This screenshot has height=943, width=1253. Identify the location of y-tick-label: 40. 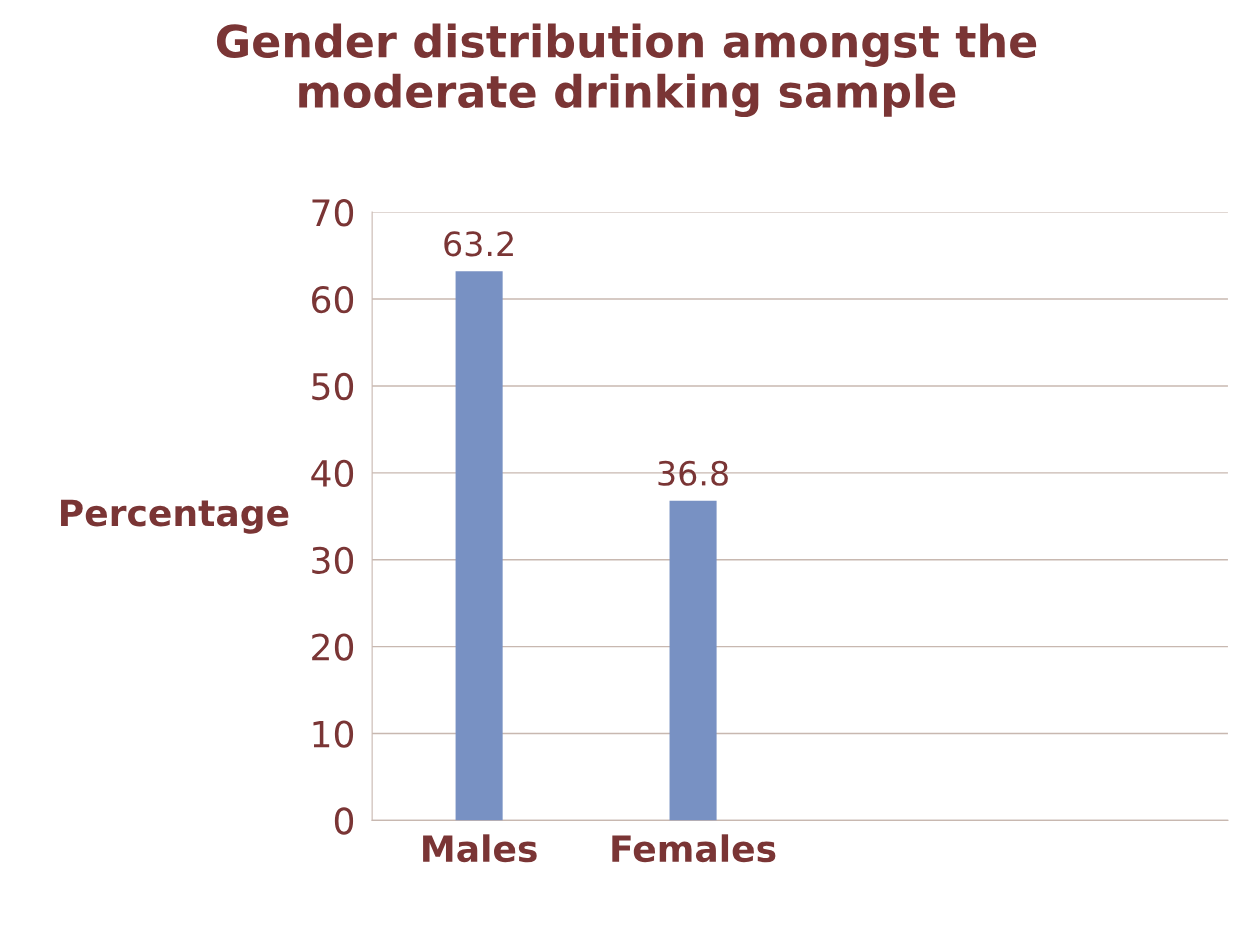
(332, 473).